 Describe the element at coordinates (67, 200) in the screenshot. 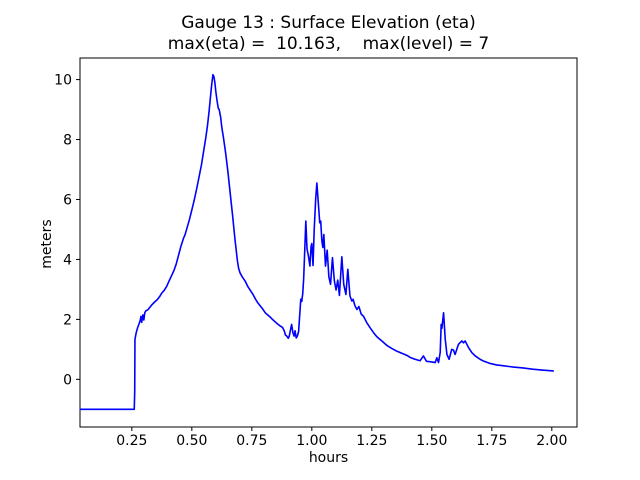

I see `y-tick-label: 6` at that location.